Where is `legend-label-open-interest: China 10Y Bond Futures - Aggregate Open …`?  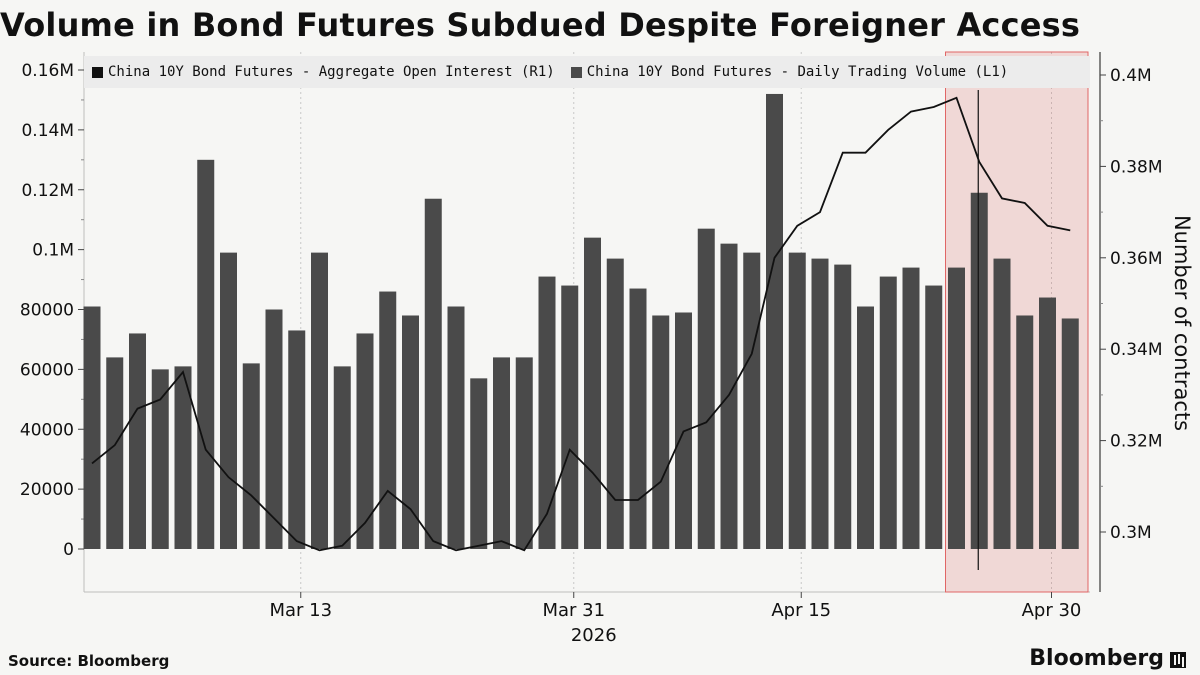
legend-label-open-interest: China 10Y Bond Futures - Aggregate Open … is located at coordinates (331, 72).